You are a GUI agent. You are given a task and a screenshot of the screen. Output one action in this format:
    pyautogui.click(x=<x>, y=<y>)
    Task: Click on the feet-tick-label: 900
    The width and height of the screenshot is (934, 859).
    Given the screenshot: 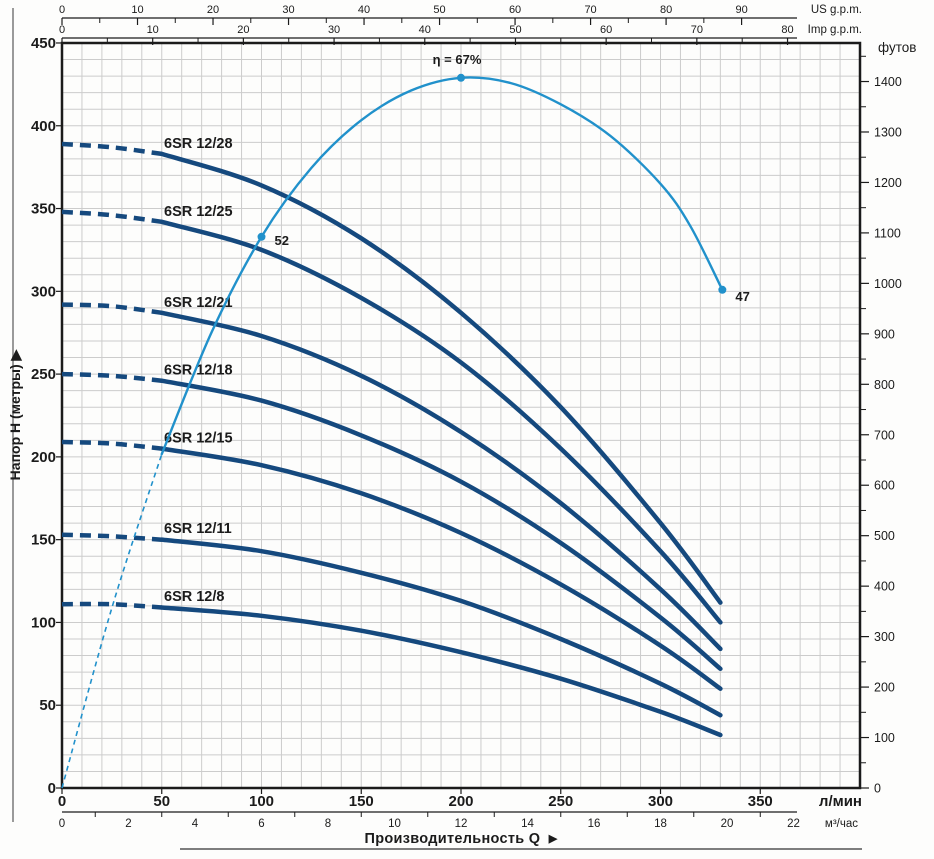 What is the action you would take?
    pyautogui.click(x=884, y=334)
    